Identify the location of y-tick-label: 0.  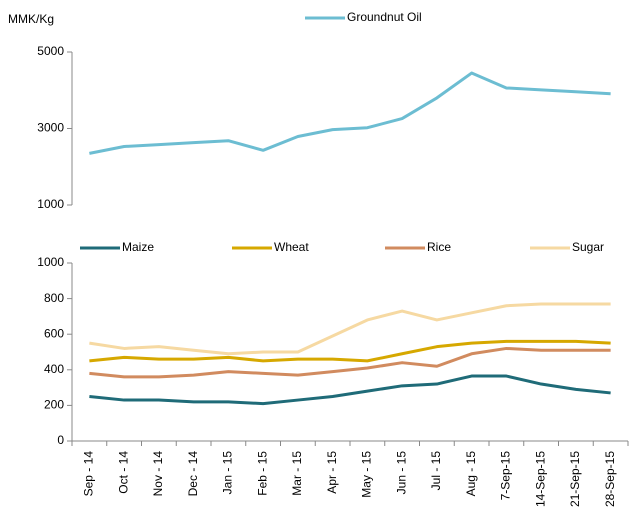
(60, 440).